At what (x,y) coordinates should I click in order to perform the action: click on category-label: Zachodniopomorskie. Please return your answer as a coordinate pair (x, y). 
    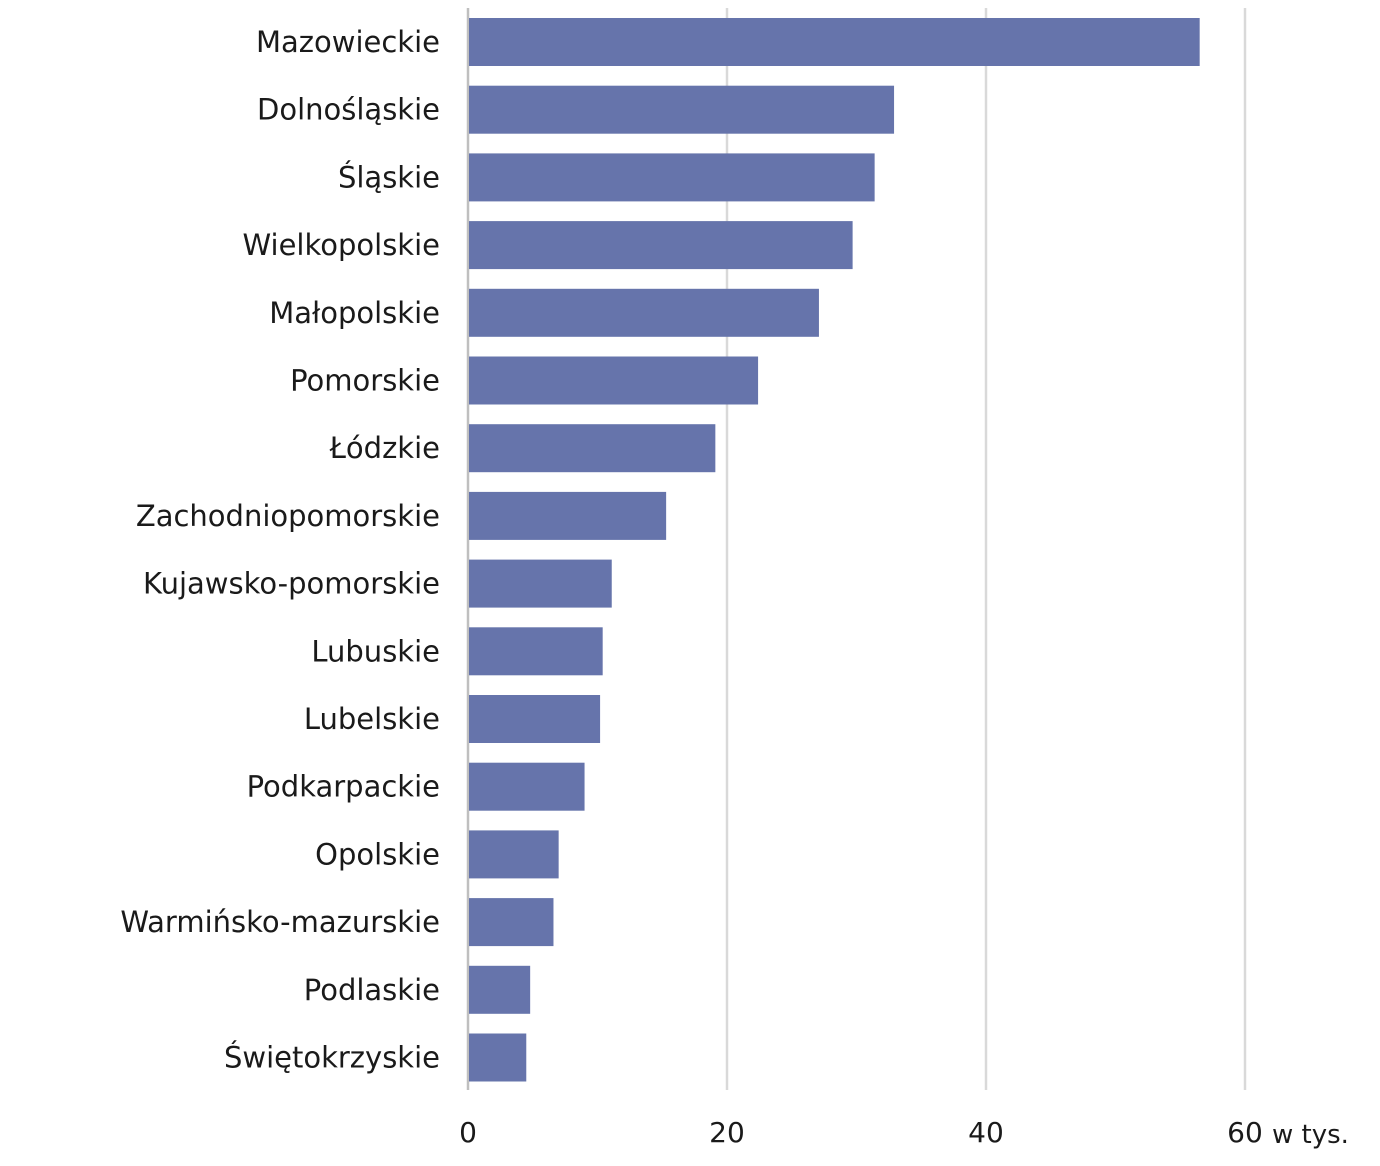
    Looking at the image, I should click on (288, 516).